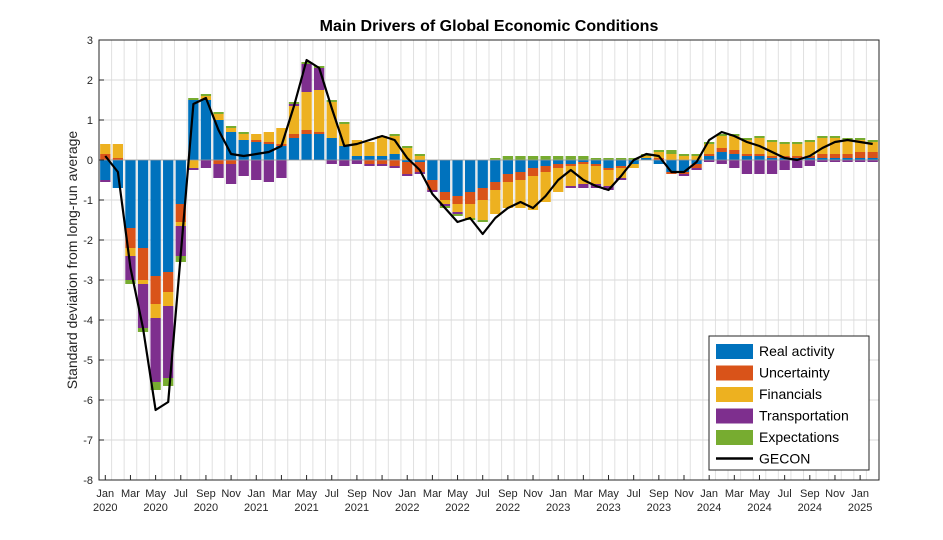  What do you see at coordinates (558, 494) in the screenshot?
I see `x-tick-month: Jan` at bounding box center [558, 494].